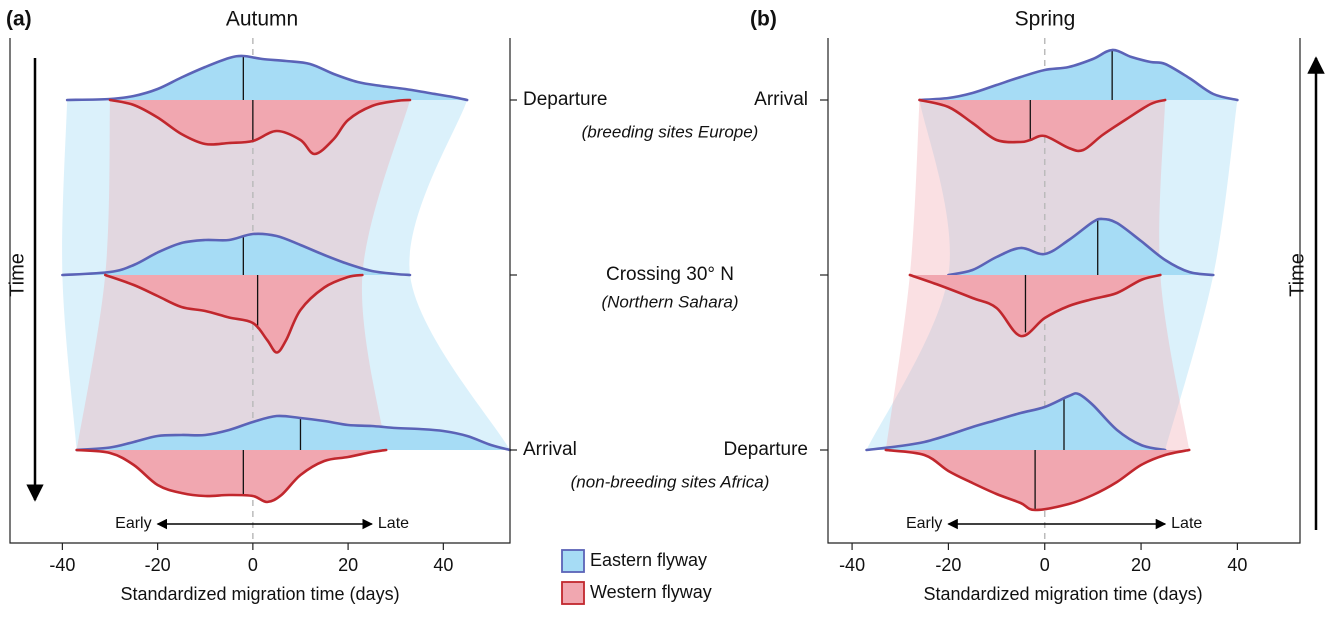 This screenshot has width=1335, height=618. Describe the element at coordinates (670, 131) in the screenshot. I see `stage-note: (breeding sites Europe)` at that location.